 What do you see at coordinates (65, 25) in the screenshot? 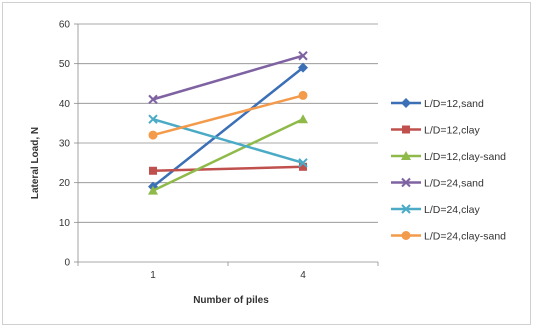
I see `y-tick-label: 60` at bounding box center [65, 25].